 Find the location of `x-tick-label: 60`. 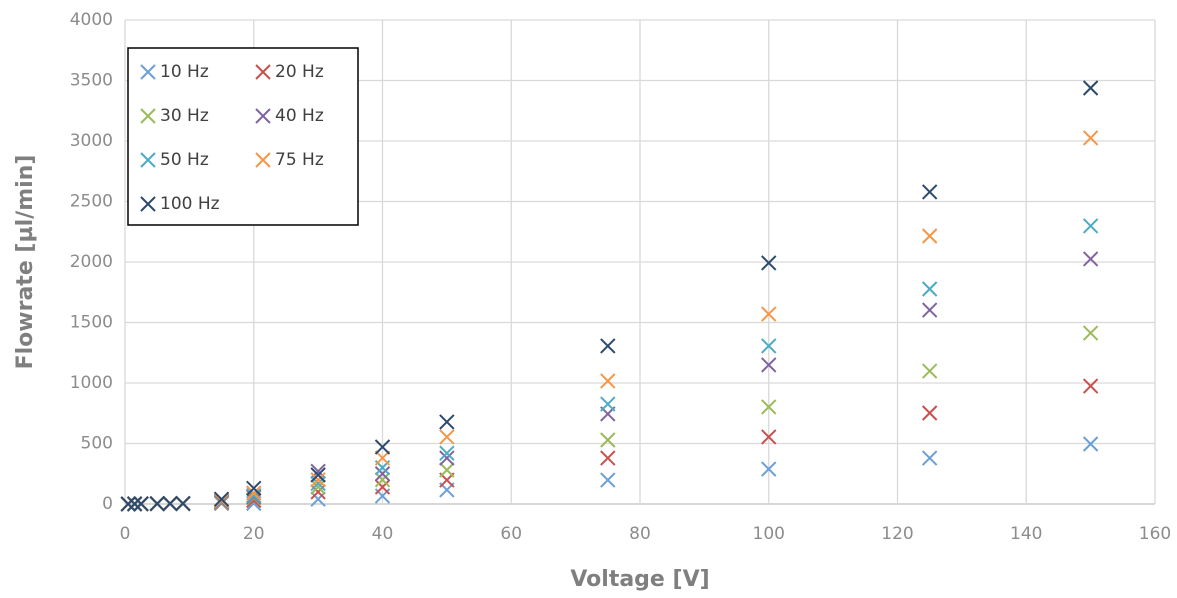

x-tick-label: 60 is located at coordinates (511, 534).